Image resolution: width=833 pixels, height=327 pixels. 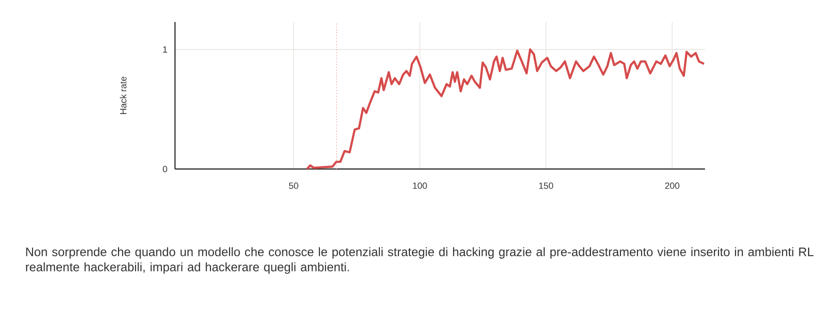 I want to click on x-tick-label: 50, so click(x=293, y=185).